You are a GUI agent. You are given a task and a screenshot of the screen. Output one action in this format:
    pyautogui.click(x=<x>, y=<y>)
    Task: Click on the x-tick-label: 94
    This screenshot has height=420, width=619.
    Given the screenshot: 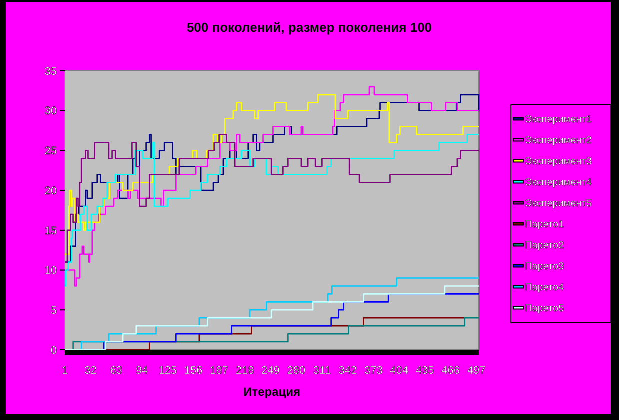 What is the action you would take?
    pyautogui.click(x=142, y=371)
    